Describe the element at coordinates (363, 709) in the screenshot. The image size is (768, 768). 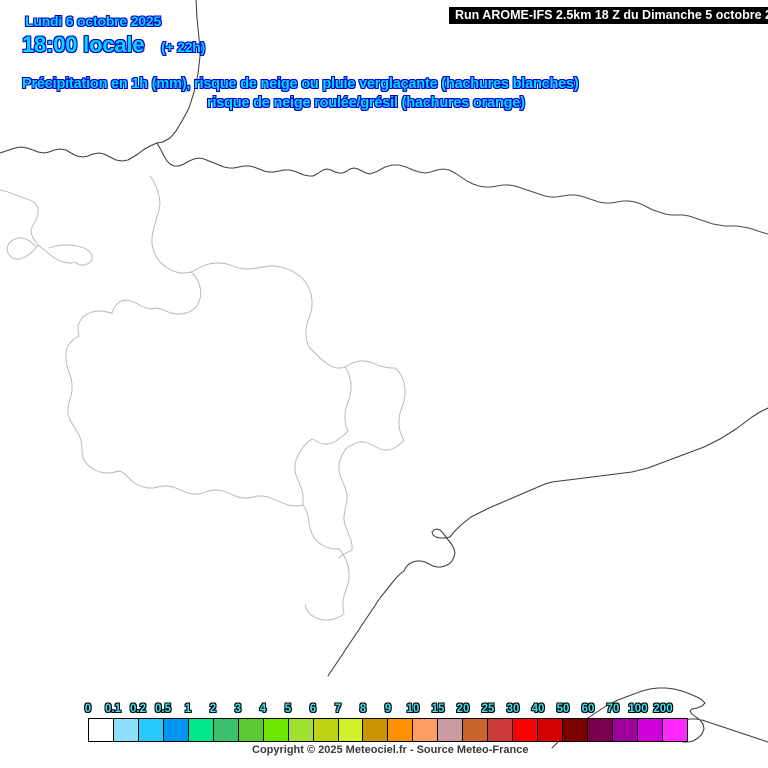
I see `colorbar-tick-label: 8` at that location.